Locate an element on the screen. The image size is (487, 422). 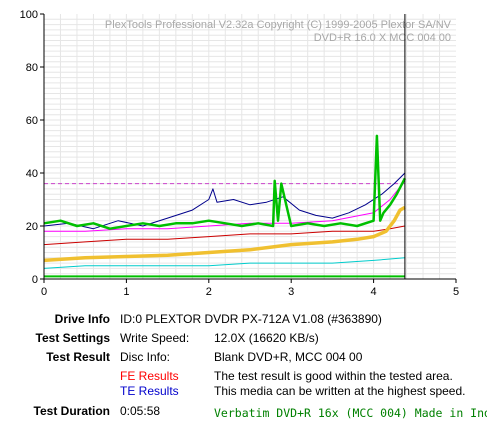
write-speed-label: Write Speed: is located at coordinates (155, 338).